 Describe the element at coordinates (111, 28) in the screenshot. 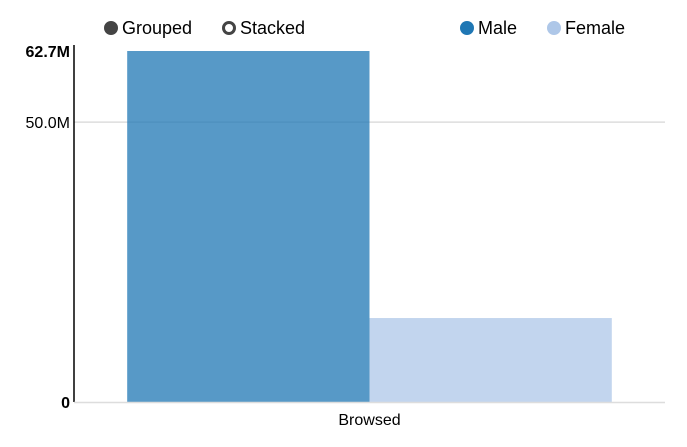

I see `grouped-radio-icon` at that location.